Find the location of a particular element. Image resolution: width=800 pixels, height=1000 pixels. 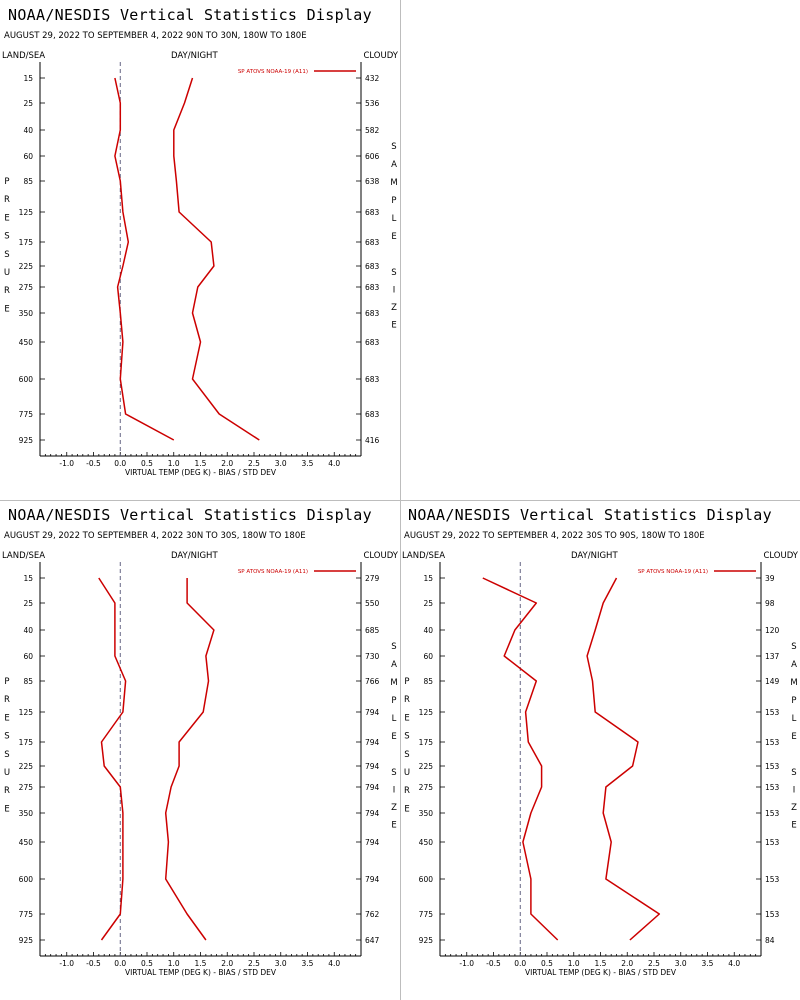

sample-size-label: 606 is located at coordinates (372, 156).